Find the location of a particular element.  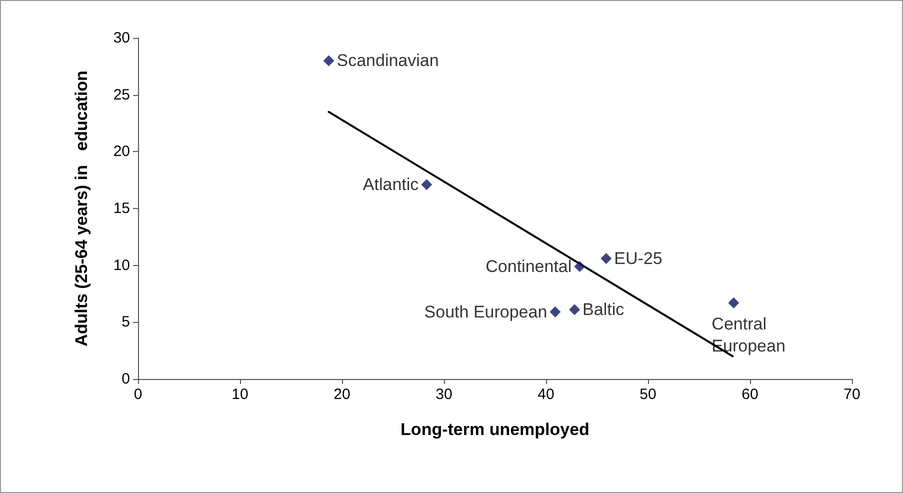

y-tick-label: 25 is located at coordinates (121, 95).